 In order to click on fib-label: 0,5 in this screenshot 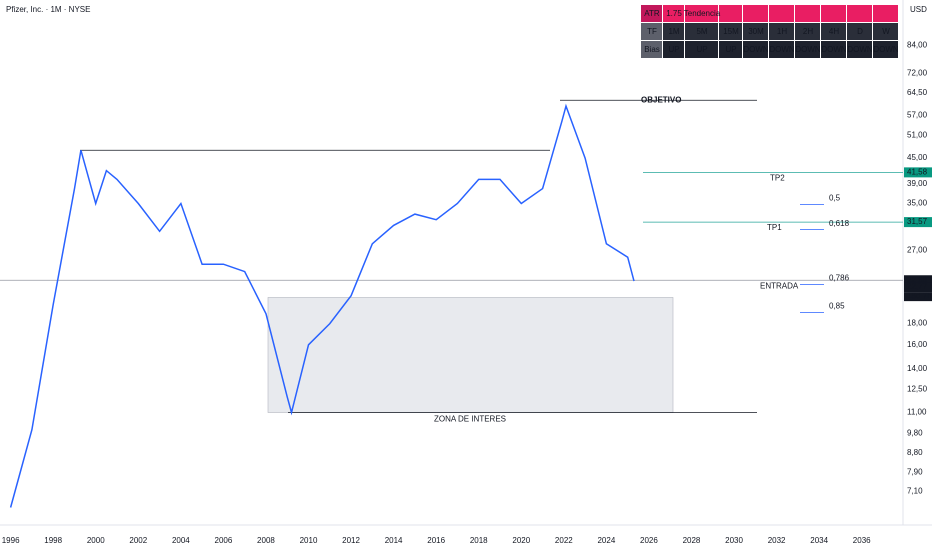, I will do `click(835, 198)`.